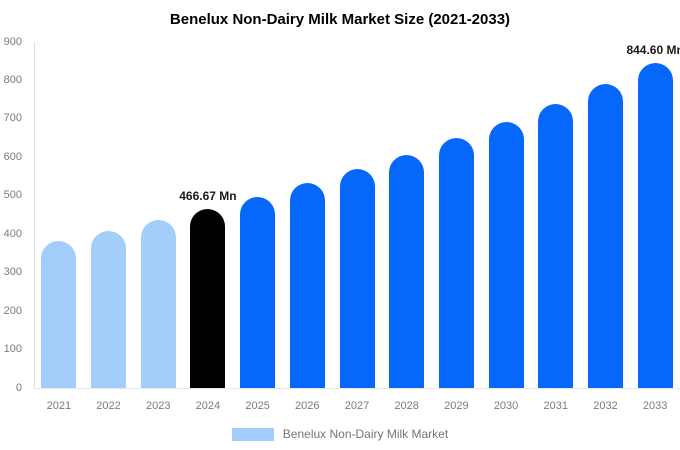  Describe the element at coordinates (357, 388) in the screenshot. I see `x-axis-line` at that location.